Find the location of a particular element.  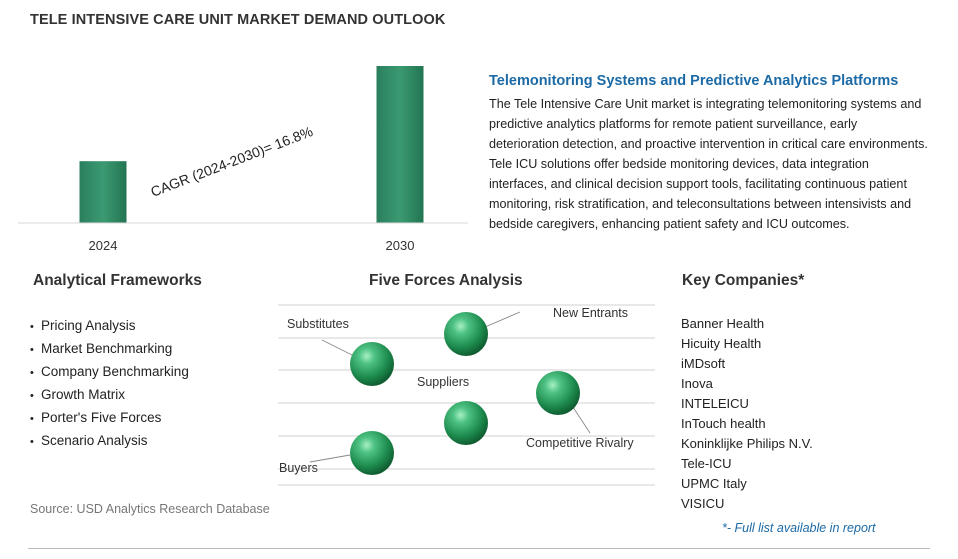

list-item: • Growth Matrix is located at coordinates (78, 394).